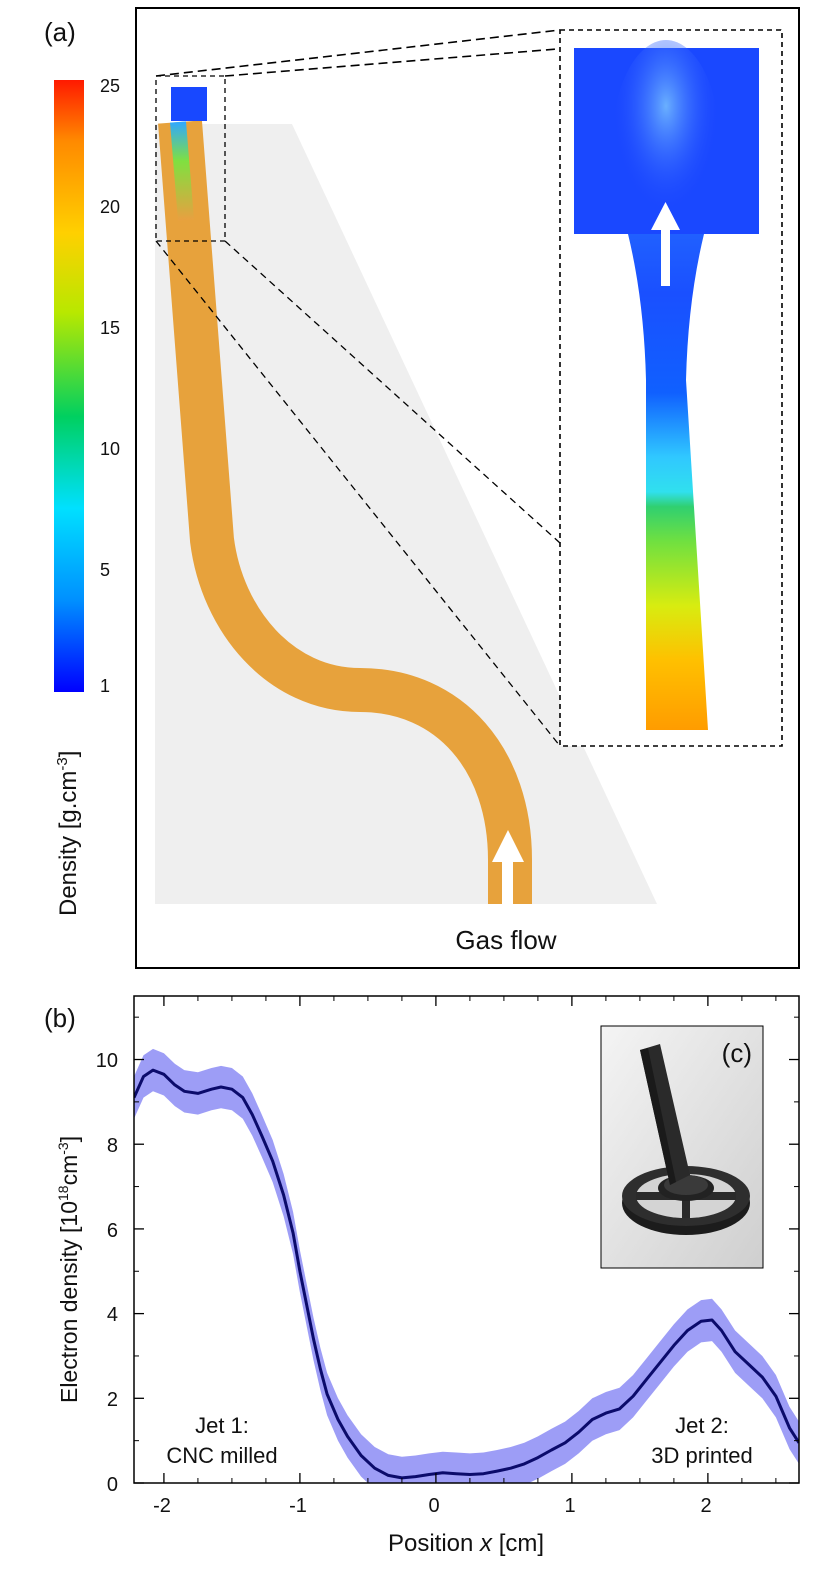  I want to click on x-axis-title: Position x [cm], so click(466, 1543).